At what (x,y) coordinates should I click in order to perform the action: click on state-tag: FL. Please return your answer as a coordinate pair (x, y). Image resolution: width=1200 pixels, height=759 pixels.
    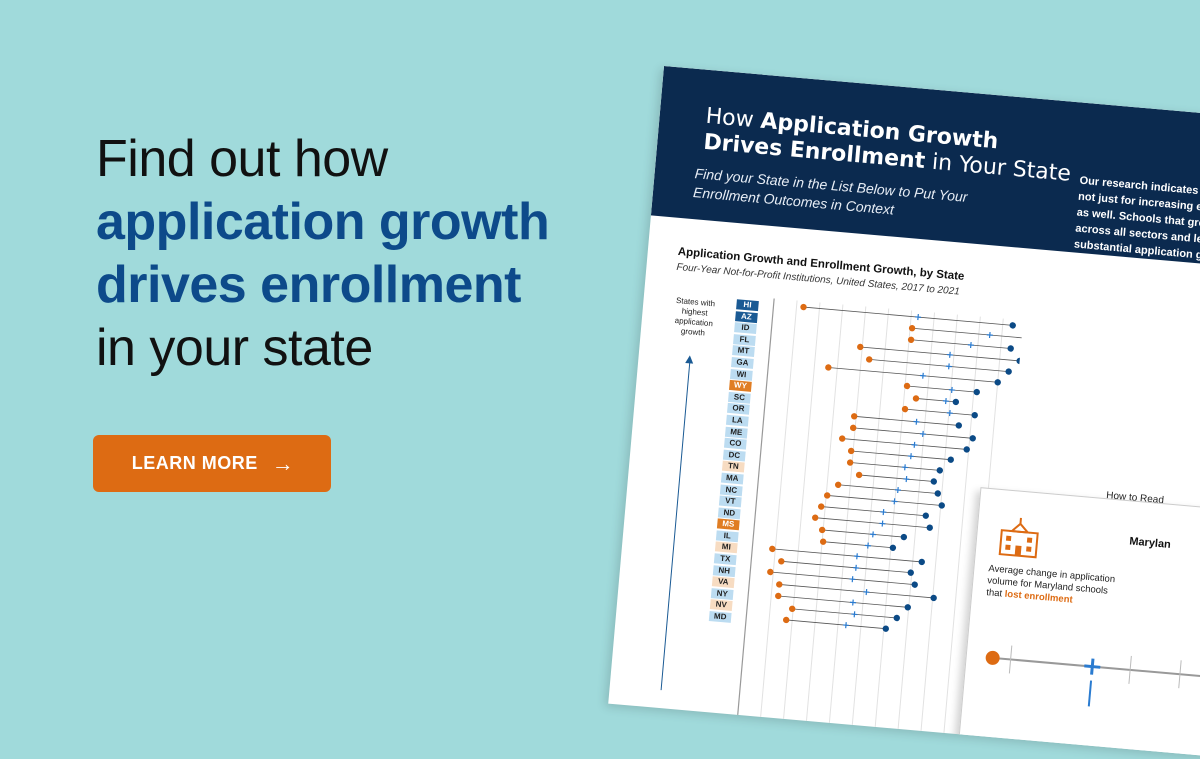
    Looking at the image, I should click on (744, 339).